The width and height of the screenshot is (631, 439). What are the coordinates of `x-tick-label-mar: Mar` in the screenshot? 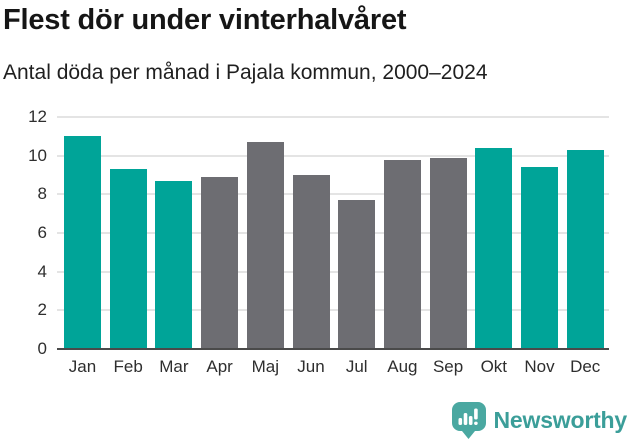 It's located at (174, 366).